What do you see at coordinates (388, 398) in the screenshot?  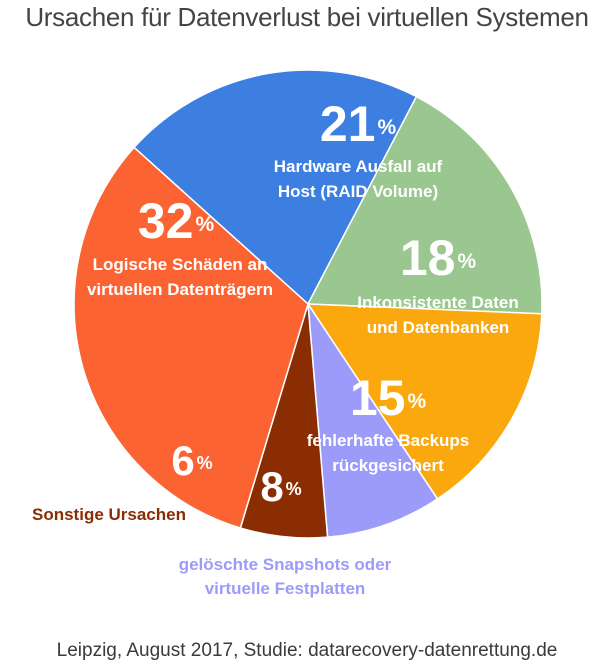 I see `value-label-backups: 15%` at bounding box center [388, 398].